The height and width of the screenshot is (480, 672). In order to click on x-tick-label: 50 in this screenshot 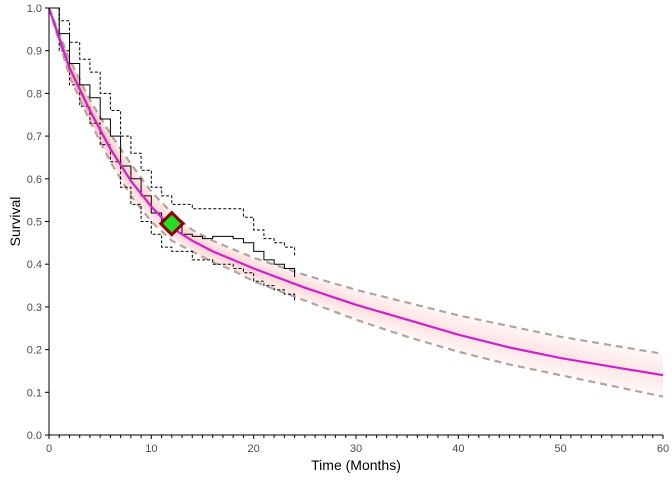, I will do `click(561, 449)`.